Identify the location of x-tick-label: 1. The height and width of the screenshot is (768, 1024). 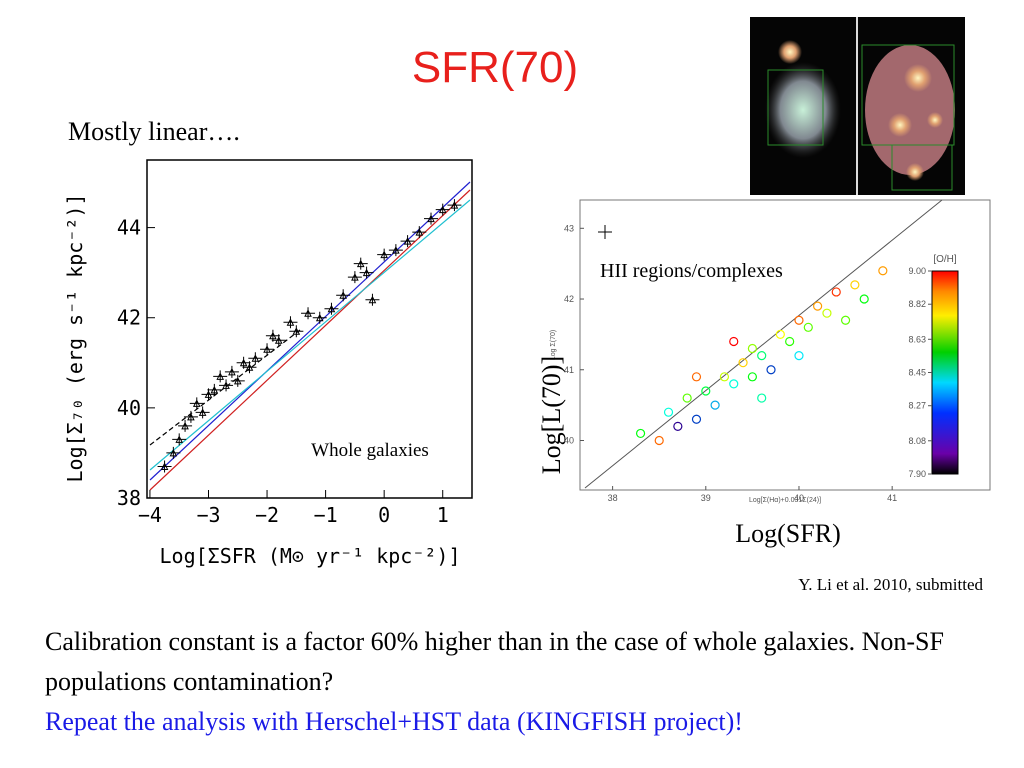
(443, 515).